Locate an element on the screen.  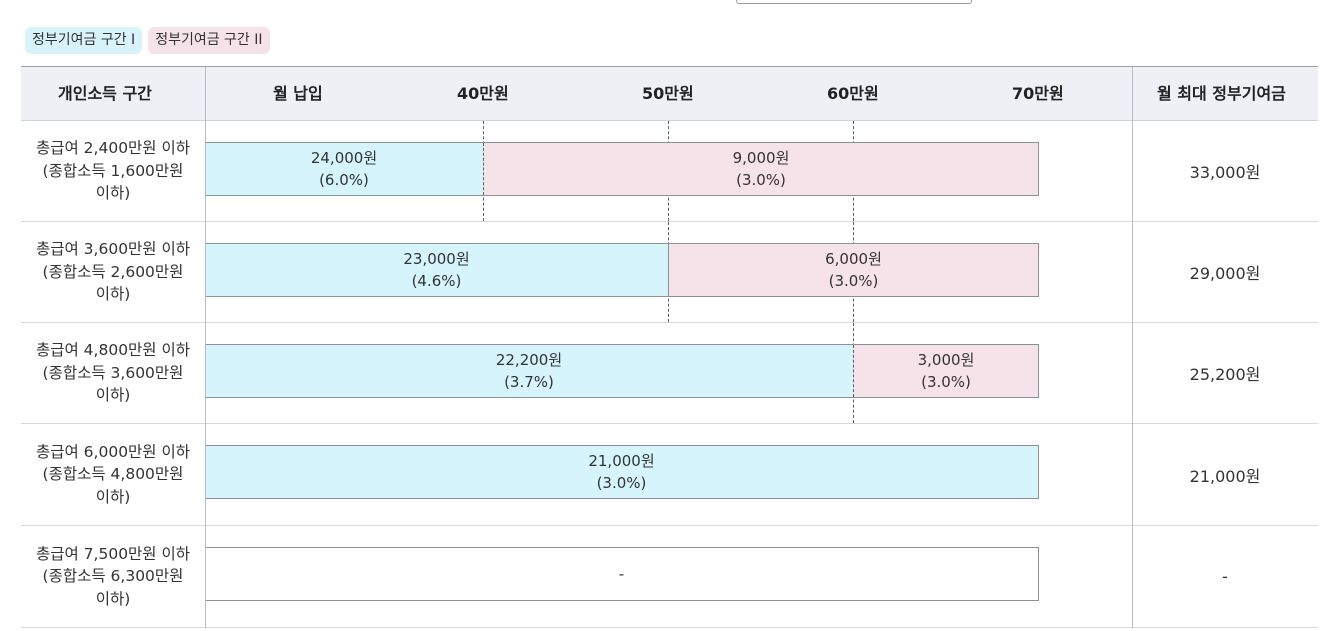
income-line: 총급여 7,500만원 이하 is located at coordinates (113, 553).